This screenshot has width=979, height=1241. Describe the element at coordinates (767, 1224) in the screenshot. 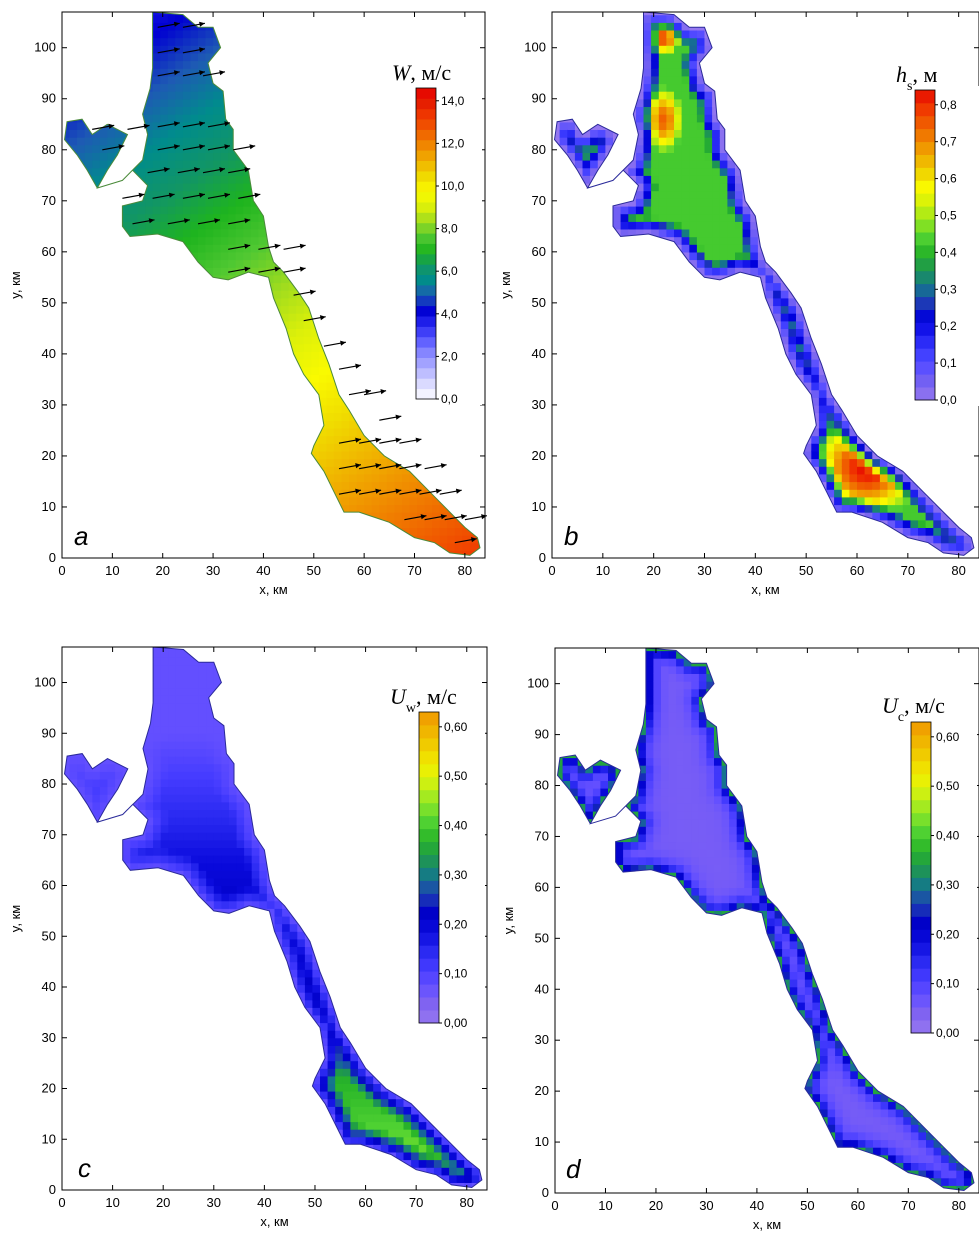

I see `x-axis-label: x, км` at that location.